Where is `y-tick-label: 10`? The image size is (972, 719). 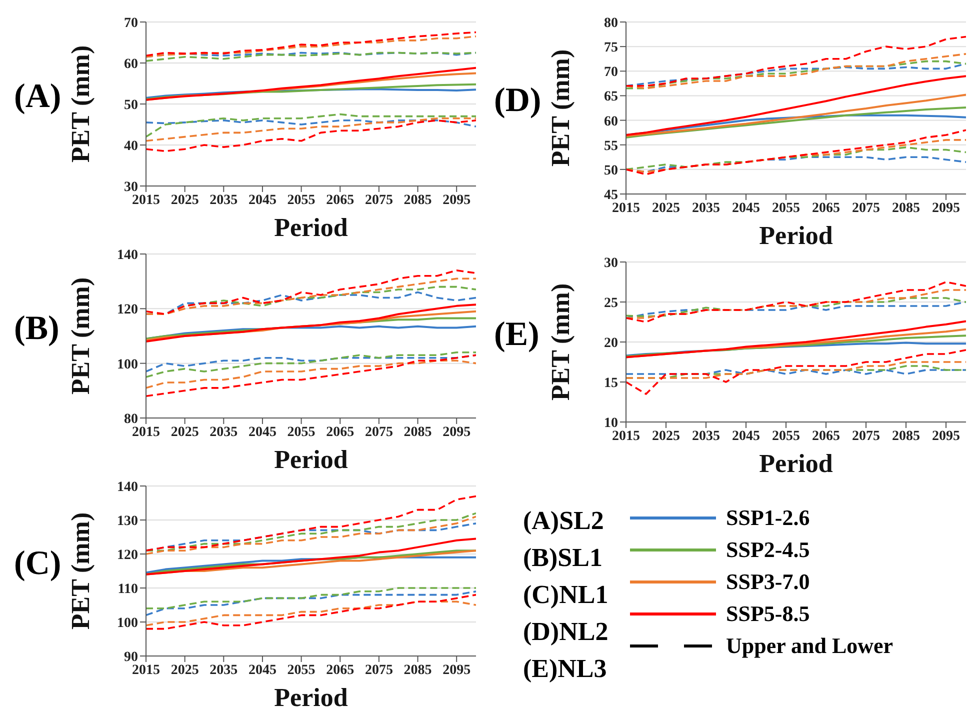 y-tick-label: 10 is located at coordinates (611, 423).